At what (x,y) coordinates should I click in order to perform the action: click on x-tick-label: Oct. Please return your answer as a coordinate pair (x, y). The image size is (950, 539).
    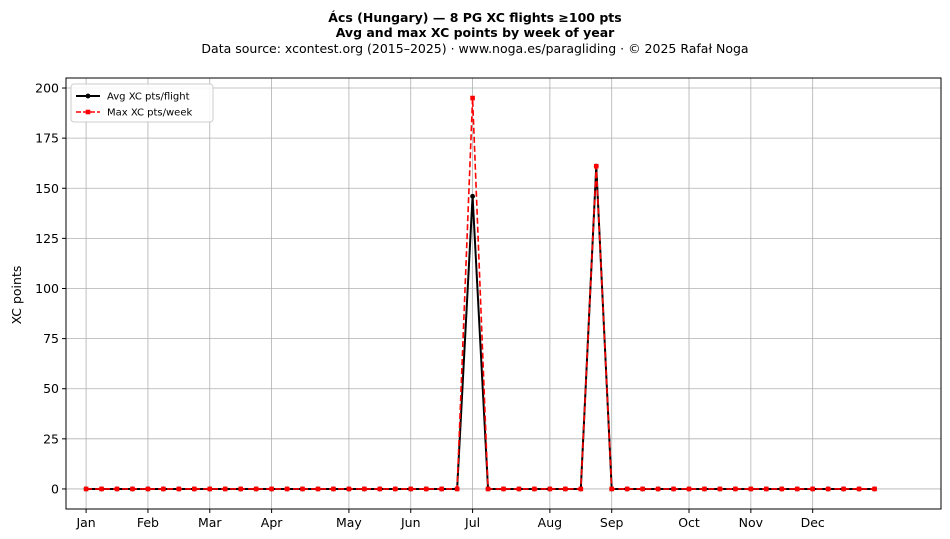
    Looking at the image, I should click on (689, 522).